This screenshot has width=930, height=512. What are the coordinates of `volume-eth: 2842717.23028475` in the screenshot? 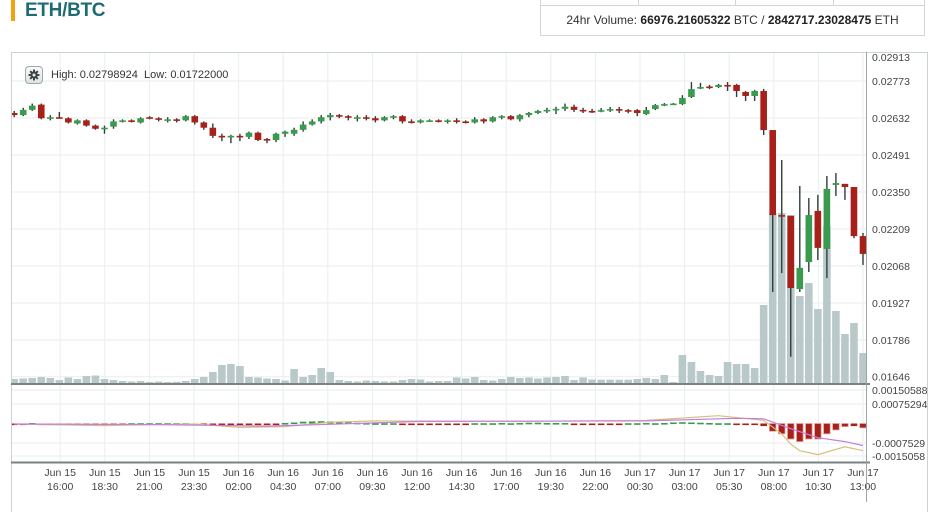 It's located at (819, 20).